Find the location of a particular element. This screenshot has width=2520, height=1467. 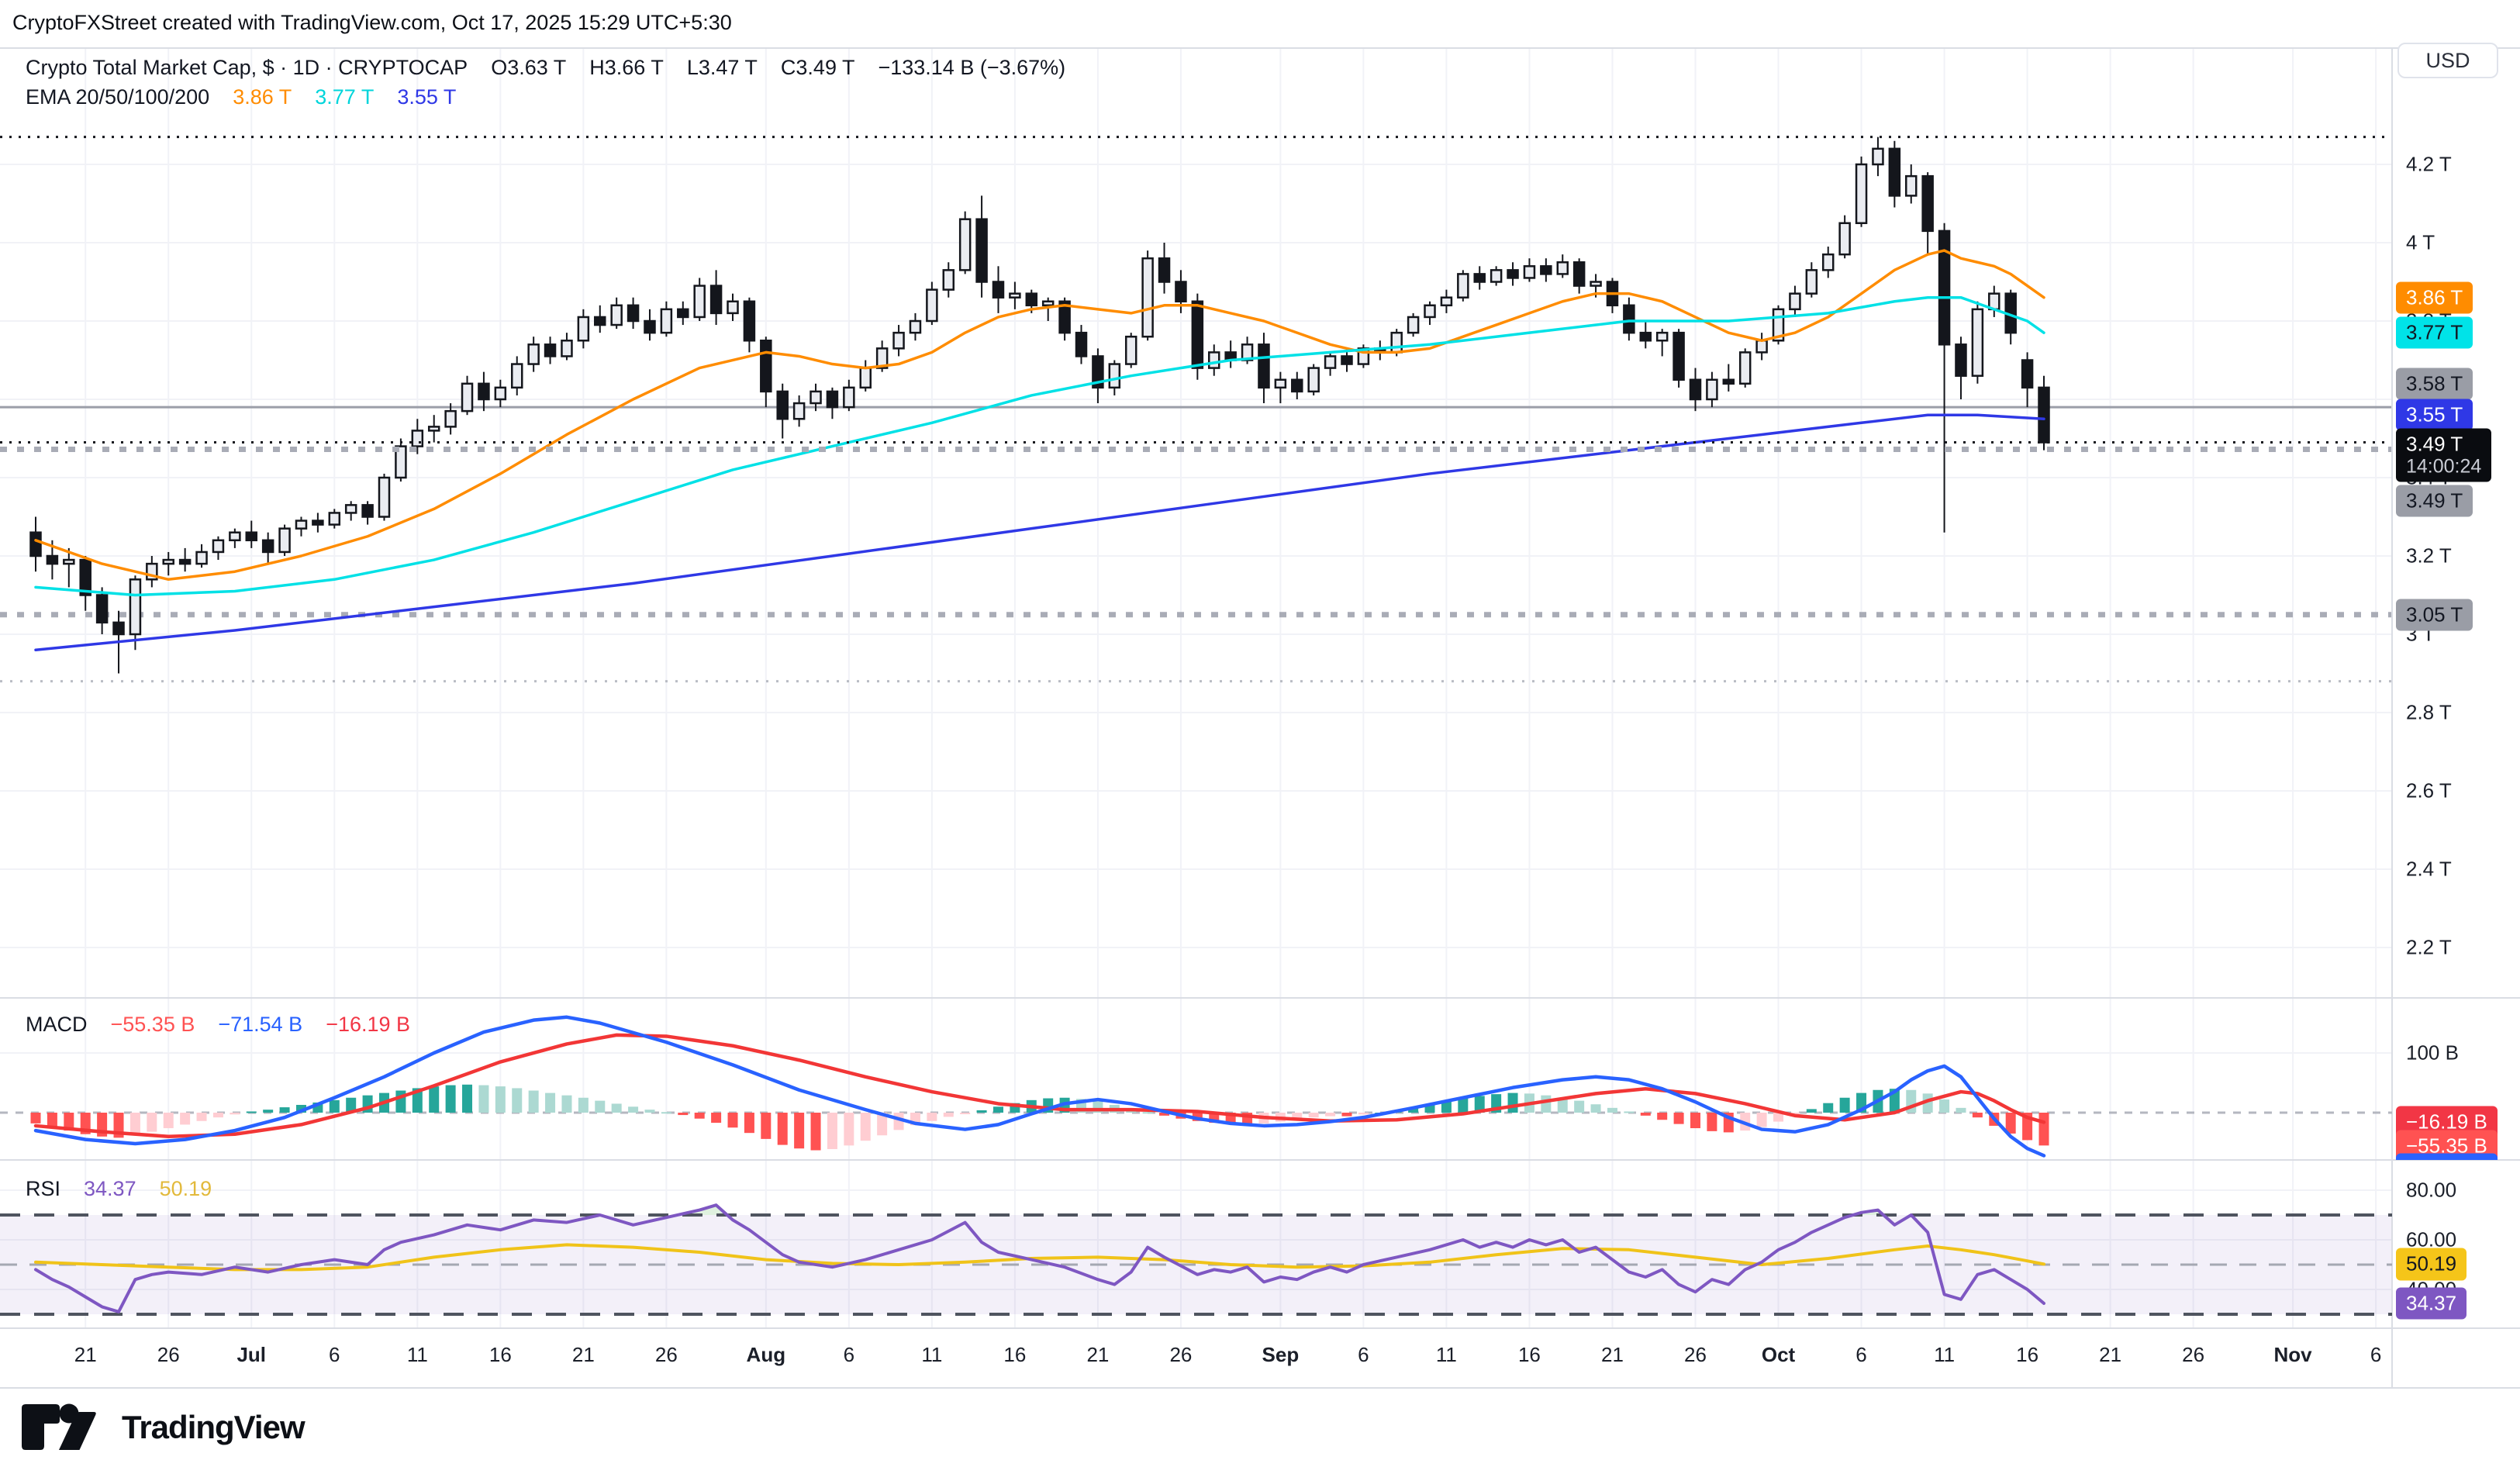

price-tick-label: 4.2 T is located at coordinates (2429, 164).